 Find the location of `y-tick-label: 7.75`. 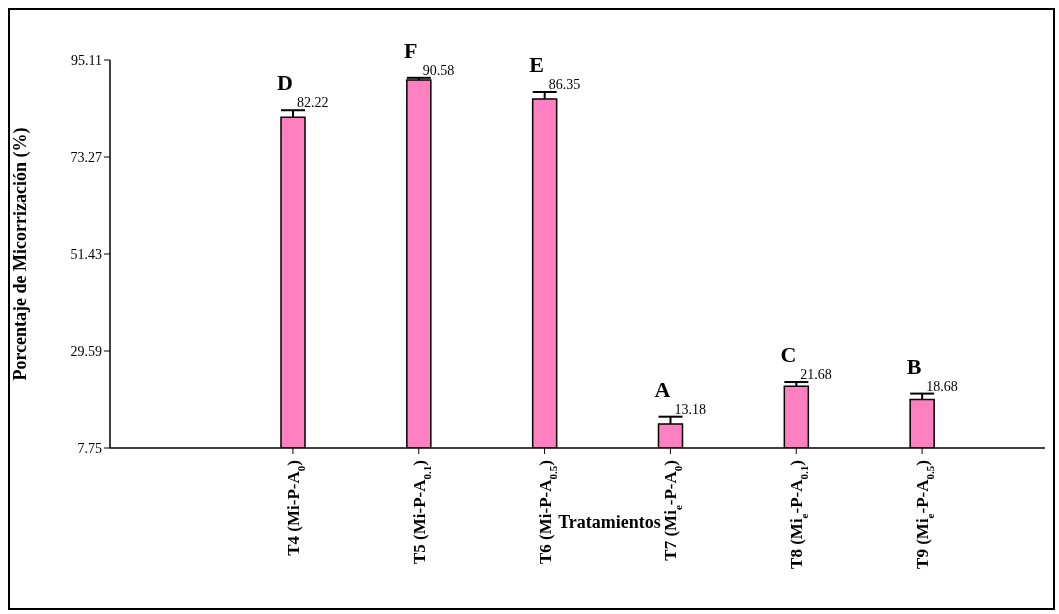

y-tick-label: 7.75 is located at coordinates (89, 448).